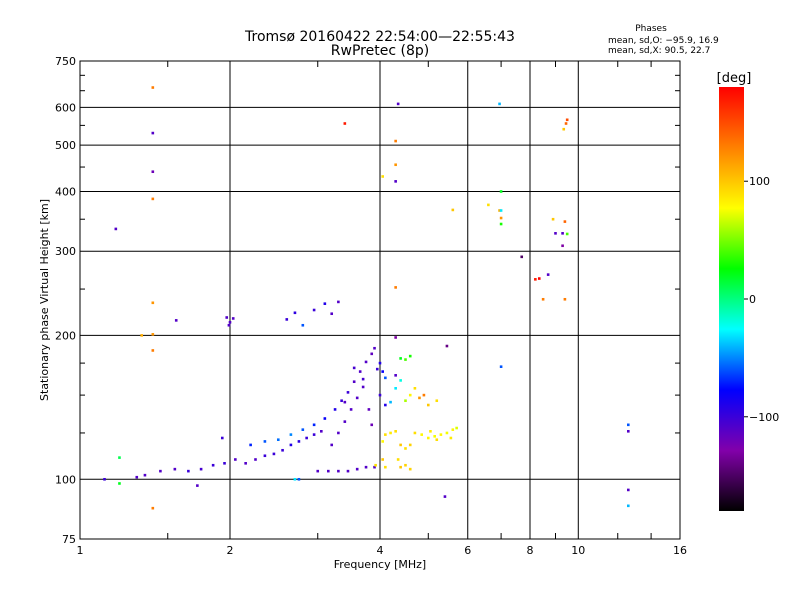 The width and height of the screenshot is (800, 600). What do you see at coordinates (759, 181) in the screenshot?
I see `colorbar-tick-label: 100` at bounding box center [759, 181].